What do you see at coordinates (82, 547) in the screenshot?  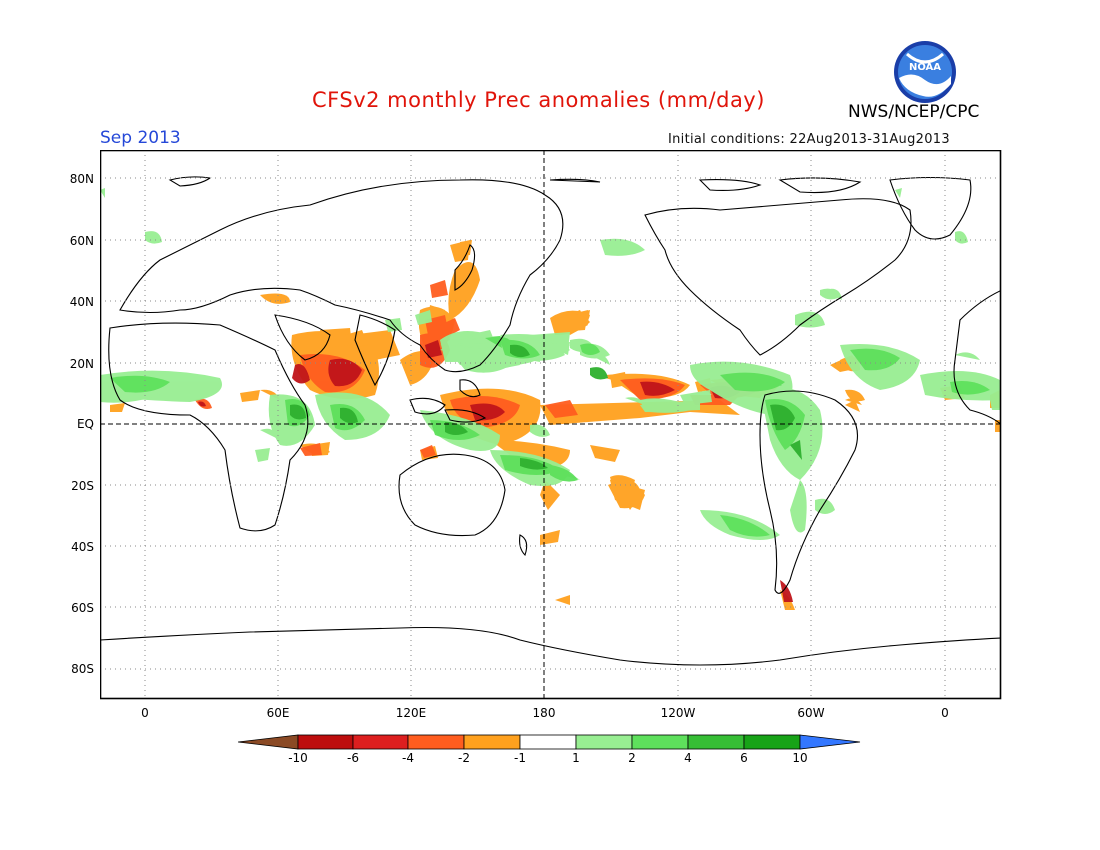 I see `lat-label-40s: 40S` at bounding box center [82, 547].